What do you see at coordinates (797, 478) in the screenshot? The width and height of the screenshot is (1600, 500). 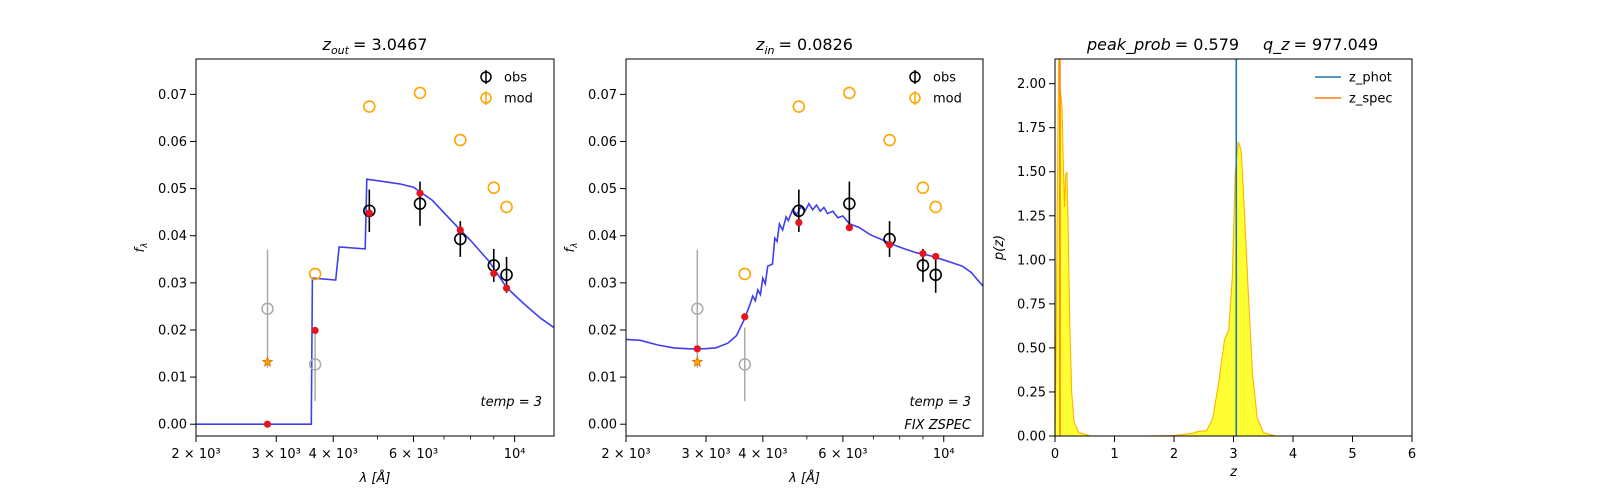 I see `x-label-text: λ [` at bounding box center [797, 478].